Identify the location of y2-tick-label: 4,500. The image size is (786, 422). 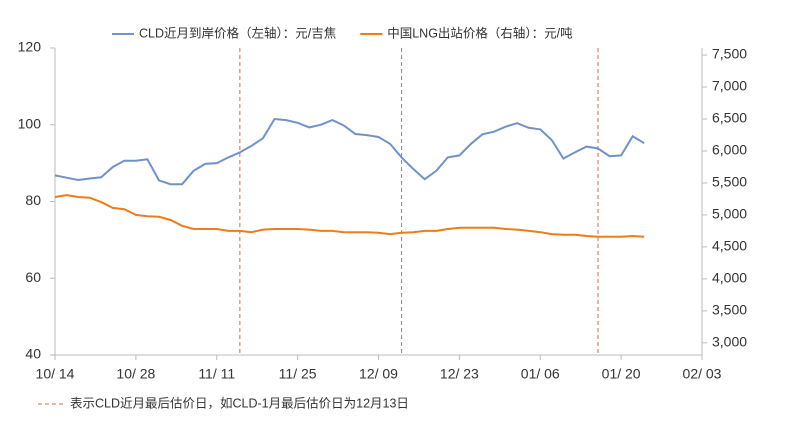
(729, 246).